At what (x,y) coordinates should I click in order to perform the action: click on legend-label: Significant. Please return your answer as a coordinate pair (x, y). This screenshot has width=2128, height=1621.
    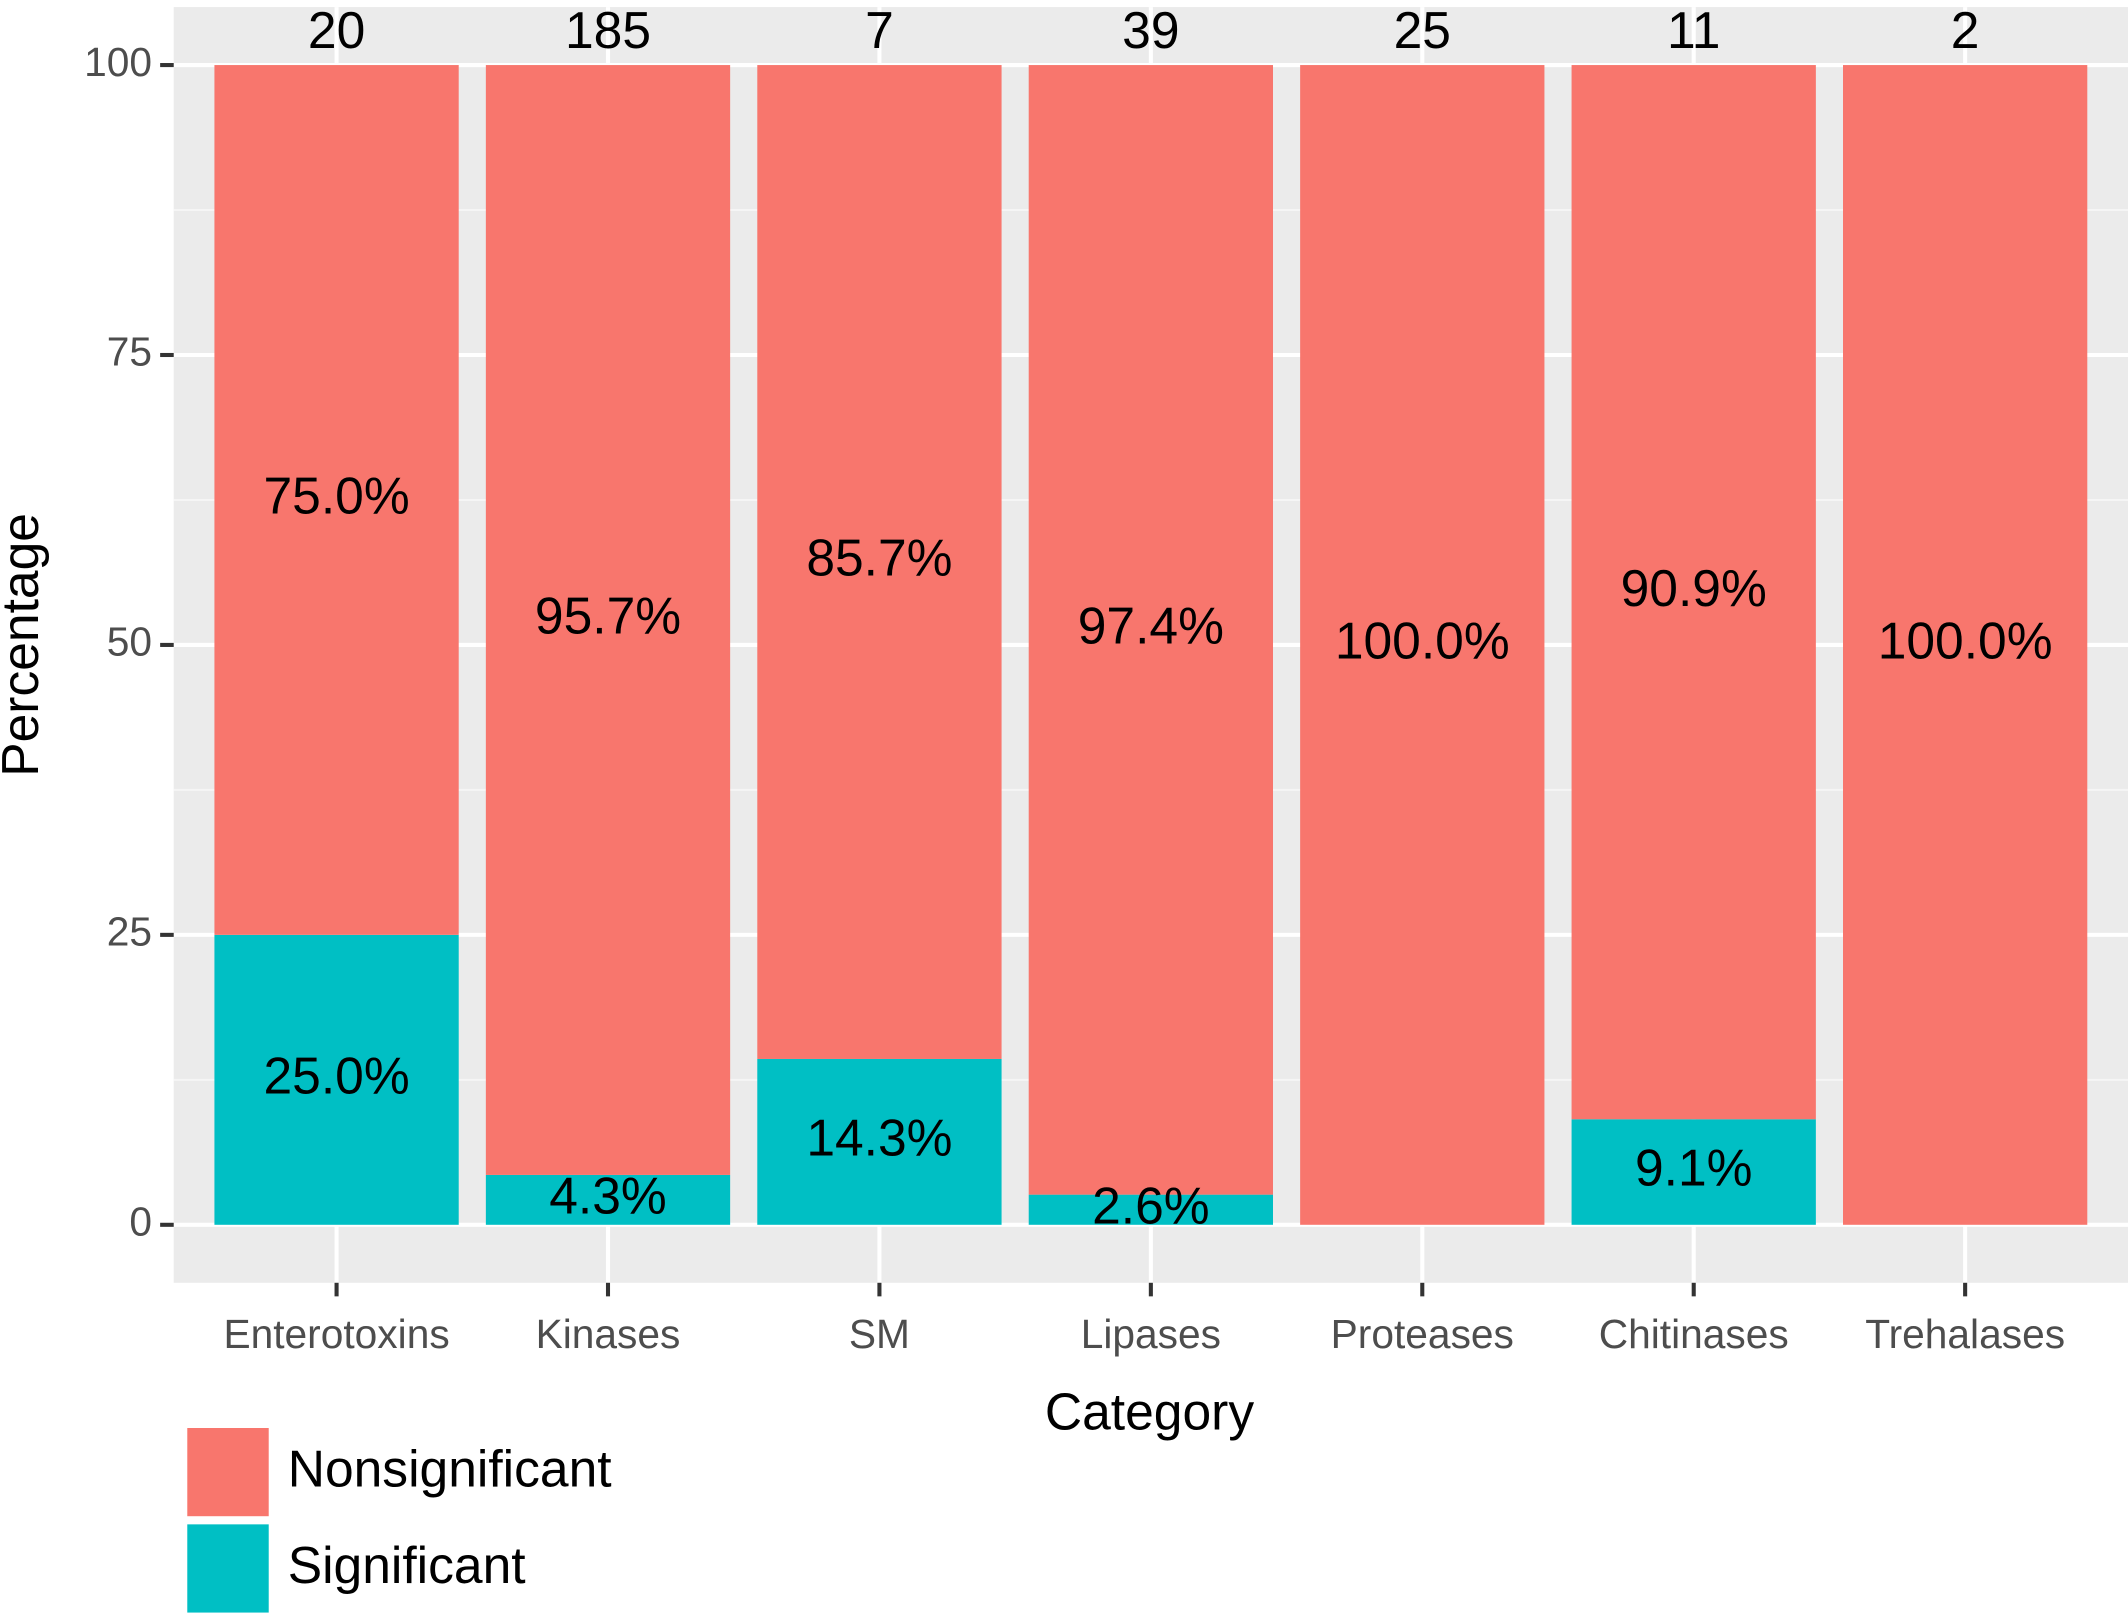
    Looking at the image, I should click on (407, 1565).